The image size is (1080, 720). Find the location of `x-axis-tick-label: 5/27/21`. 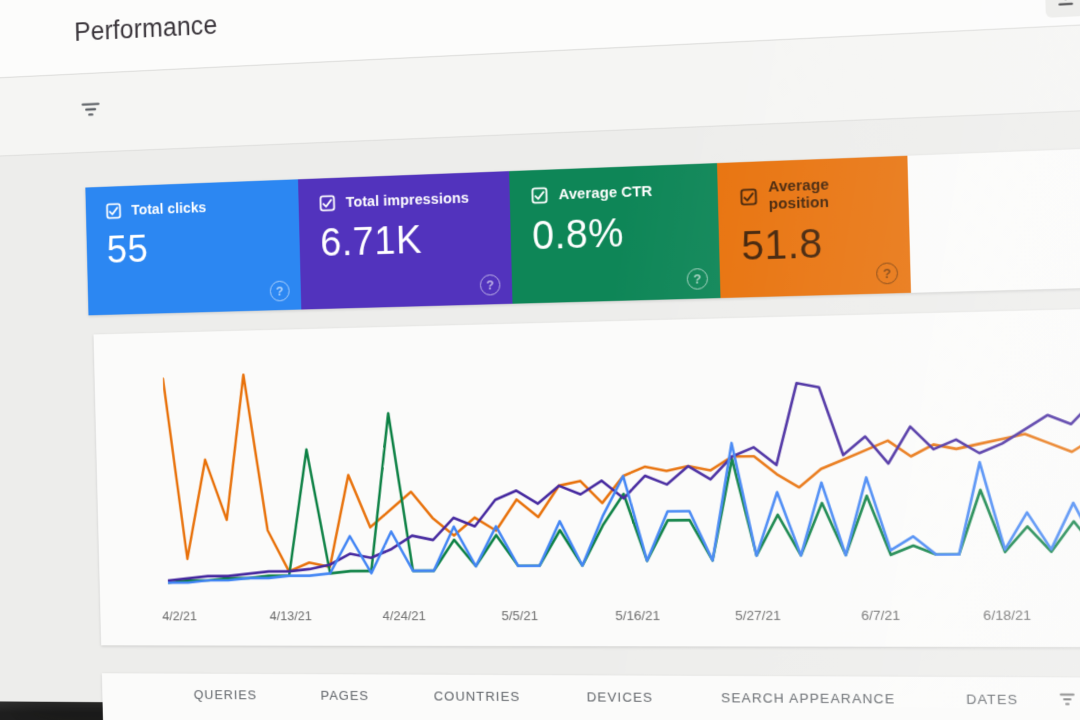

x-axis-tick-label: 5/27/21 is located at coordinates (757, 615).